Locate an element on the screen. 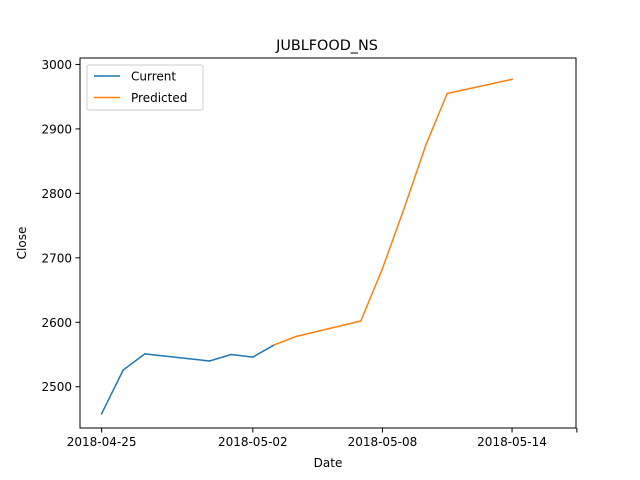 The height and width of the screenshot is (480, 640). series-line-current is located at coordinates (188, 379).